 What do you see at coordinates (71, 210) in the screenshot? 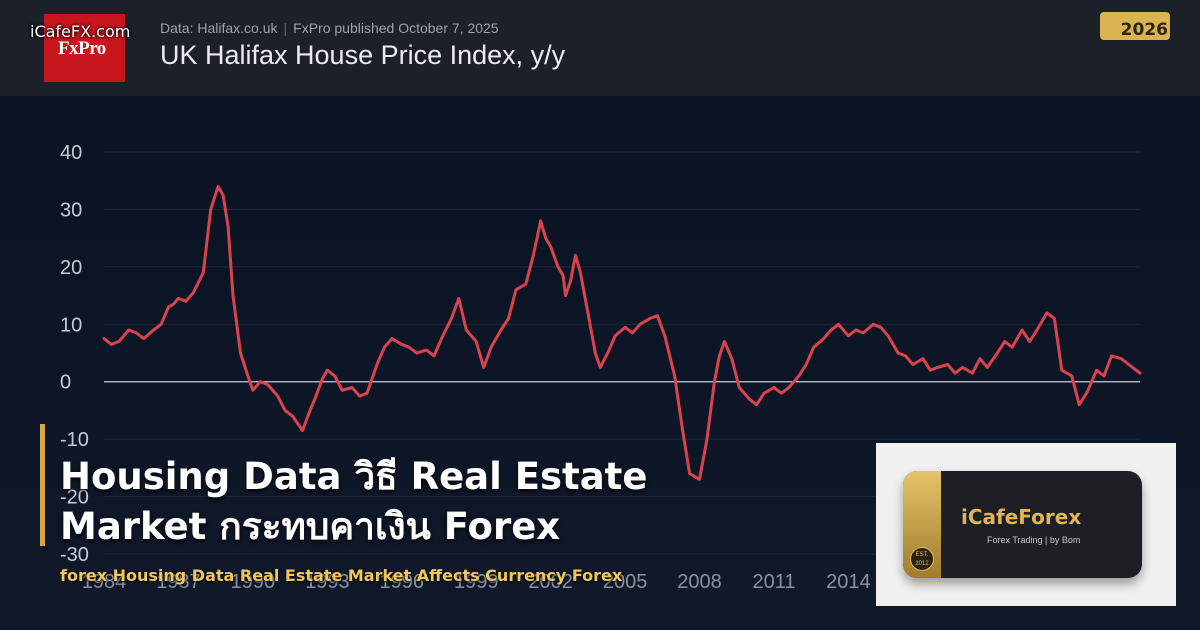
I see `y-tick-label: 30` at bounding box center [71, 210].